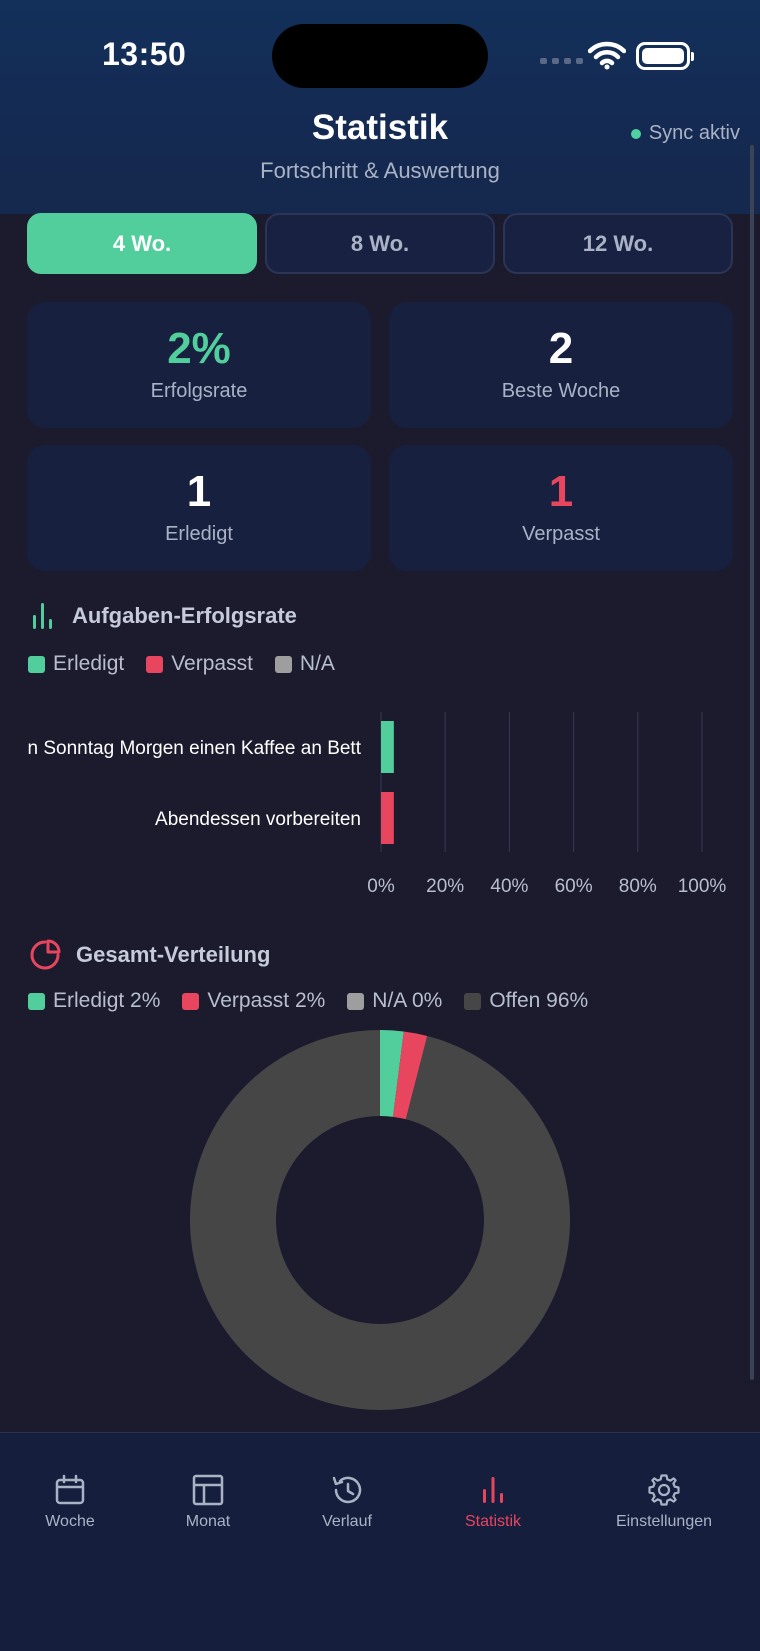 This screenshot has width=760, height=1651. I want to click on x-tick-label: 20%, so click(445, 886).